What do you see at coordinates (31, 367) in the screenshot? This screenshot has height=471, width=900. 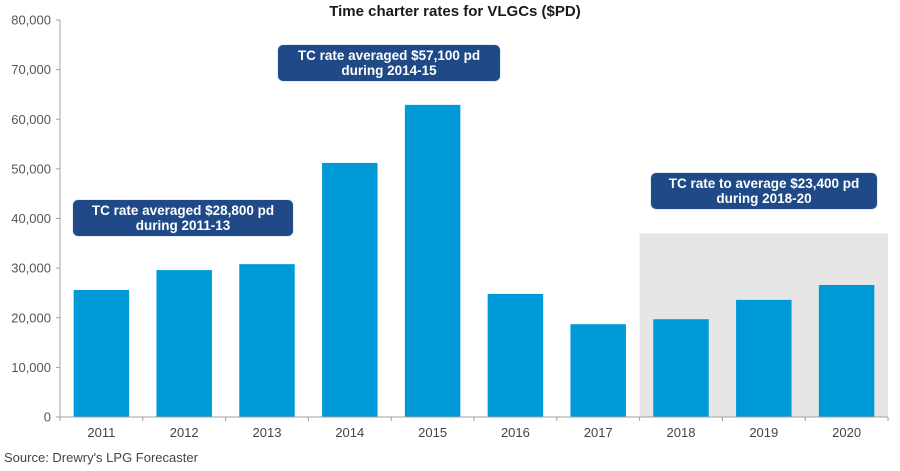 I see `y-tick-label: 10,000` at bounding box center [31, 367].